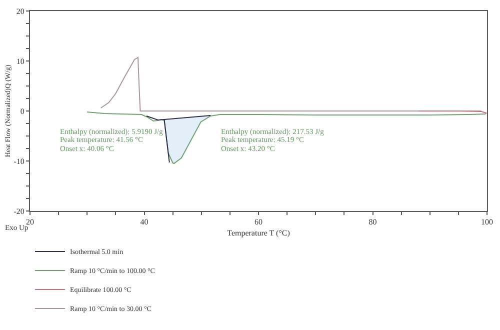 The image size is (500, 330). I want to click on y-tick-label: 0, so click(22, 111).